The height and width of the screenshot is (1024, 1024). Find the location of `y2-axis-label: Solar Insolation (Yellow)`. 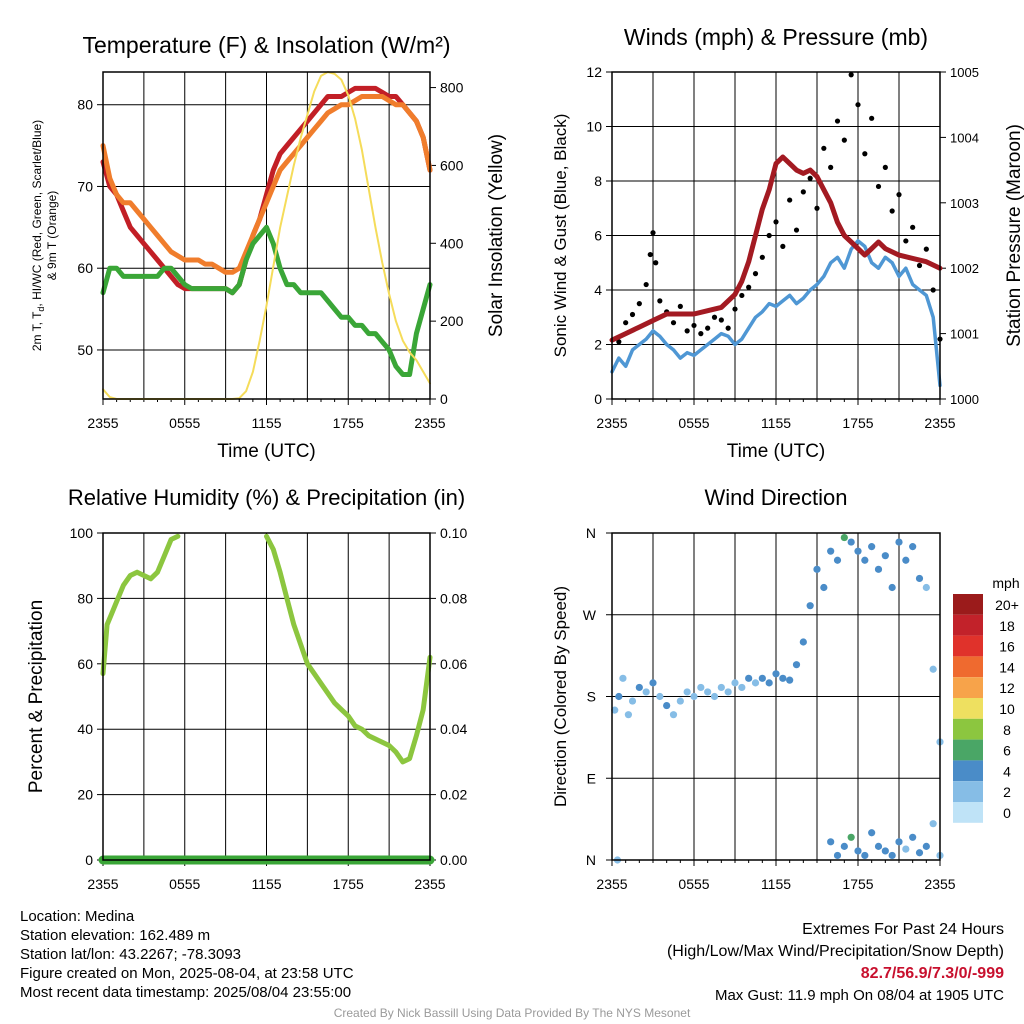

y2-axis-label: Solar Insolation (Yellow) is located at coordinates (496, 235).